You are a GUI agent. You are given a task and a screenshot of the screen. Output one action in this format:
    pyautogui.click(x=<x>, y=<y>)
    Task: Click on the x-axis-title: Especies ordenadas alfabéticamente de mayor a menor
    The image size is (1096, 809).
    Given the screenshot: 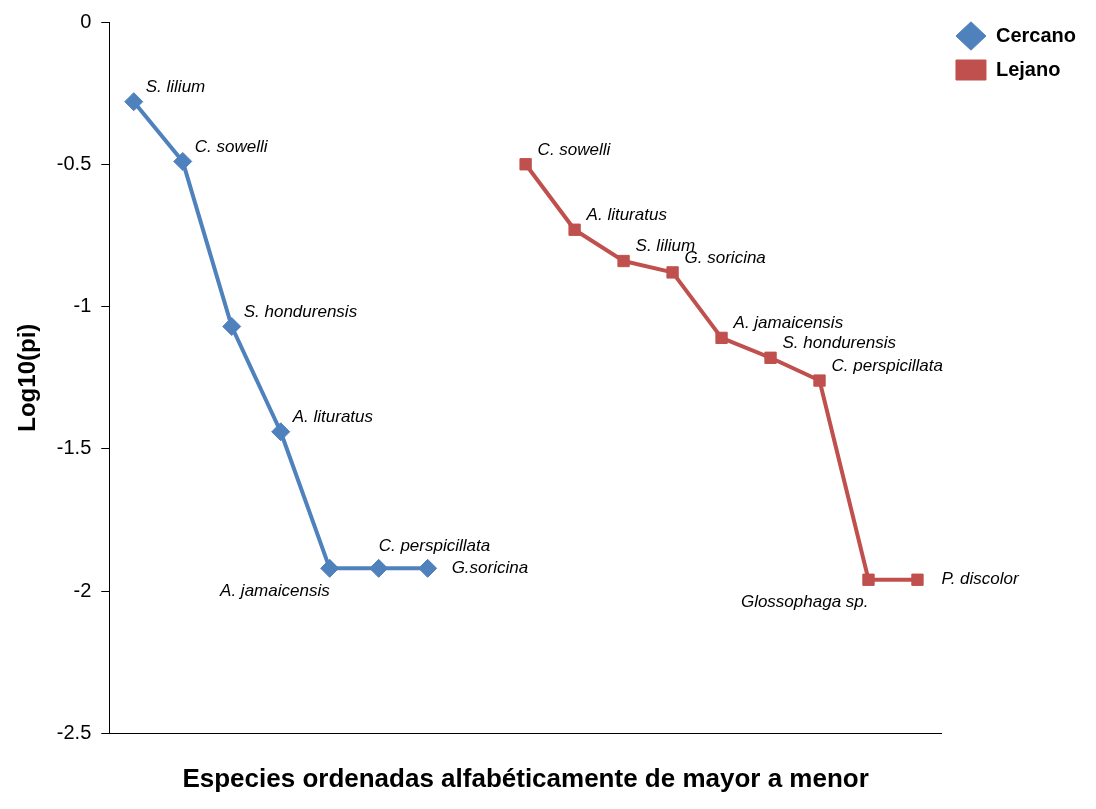 What is the action you would take?
    pyautogui.click(x=525, y=777)
    